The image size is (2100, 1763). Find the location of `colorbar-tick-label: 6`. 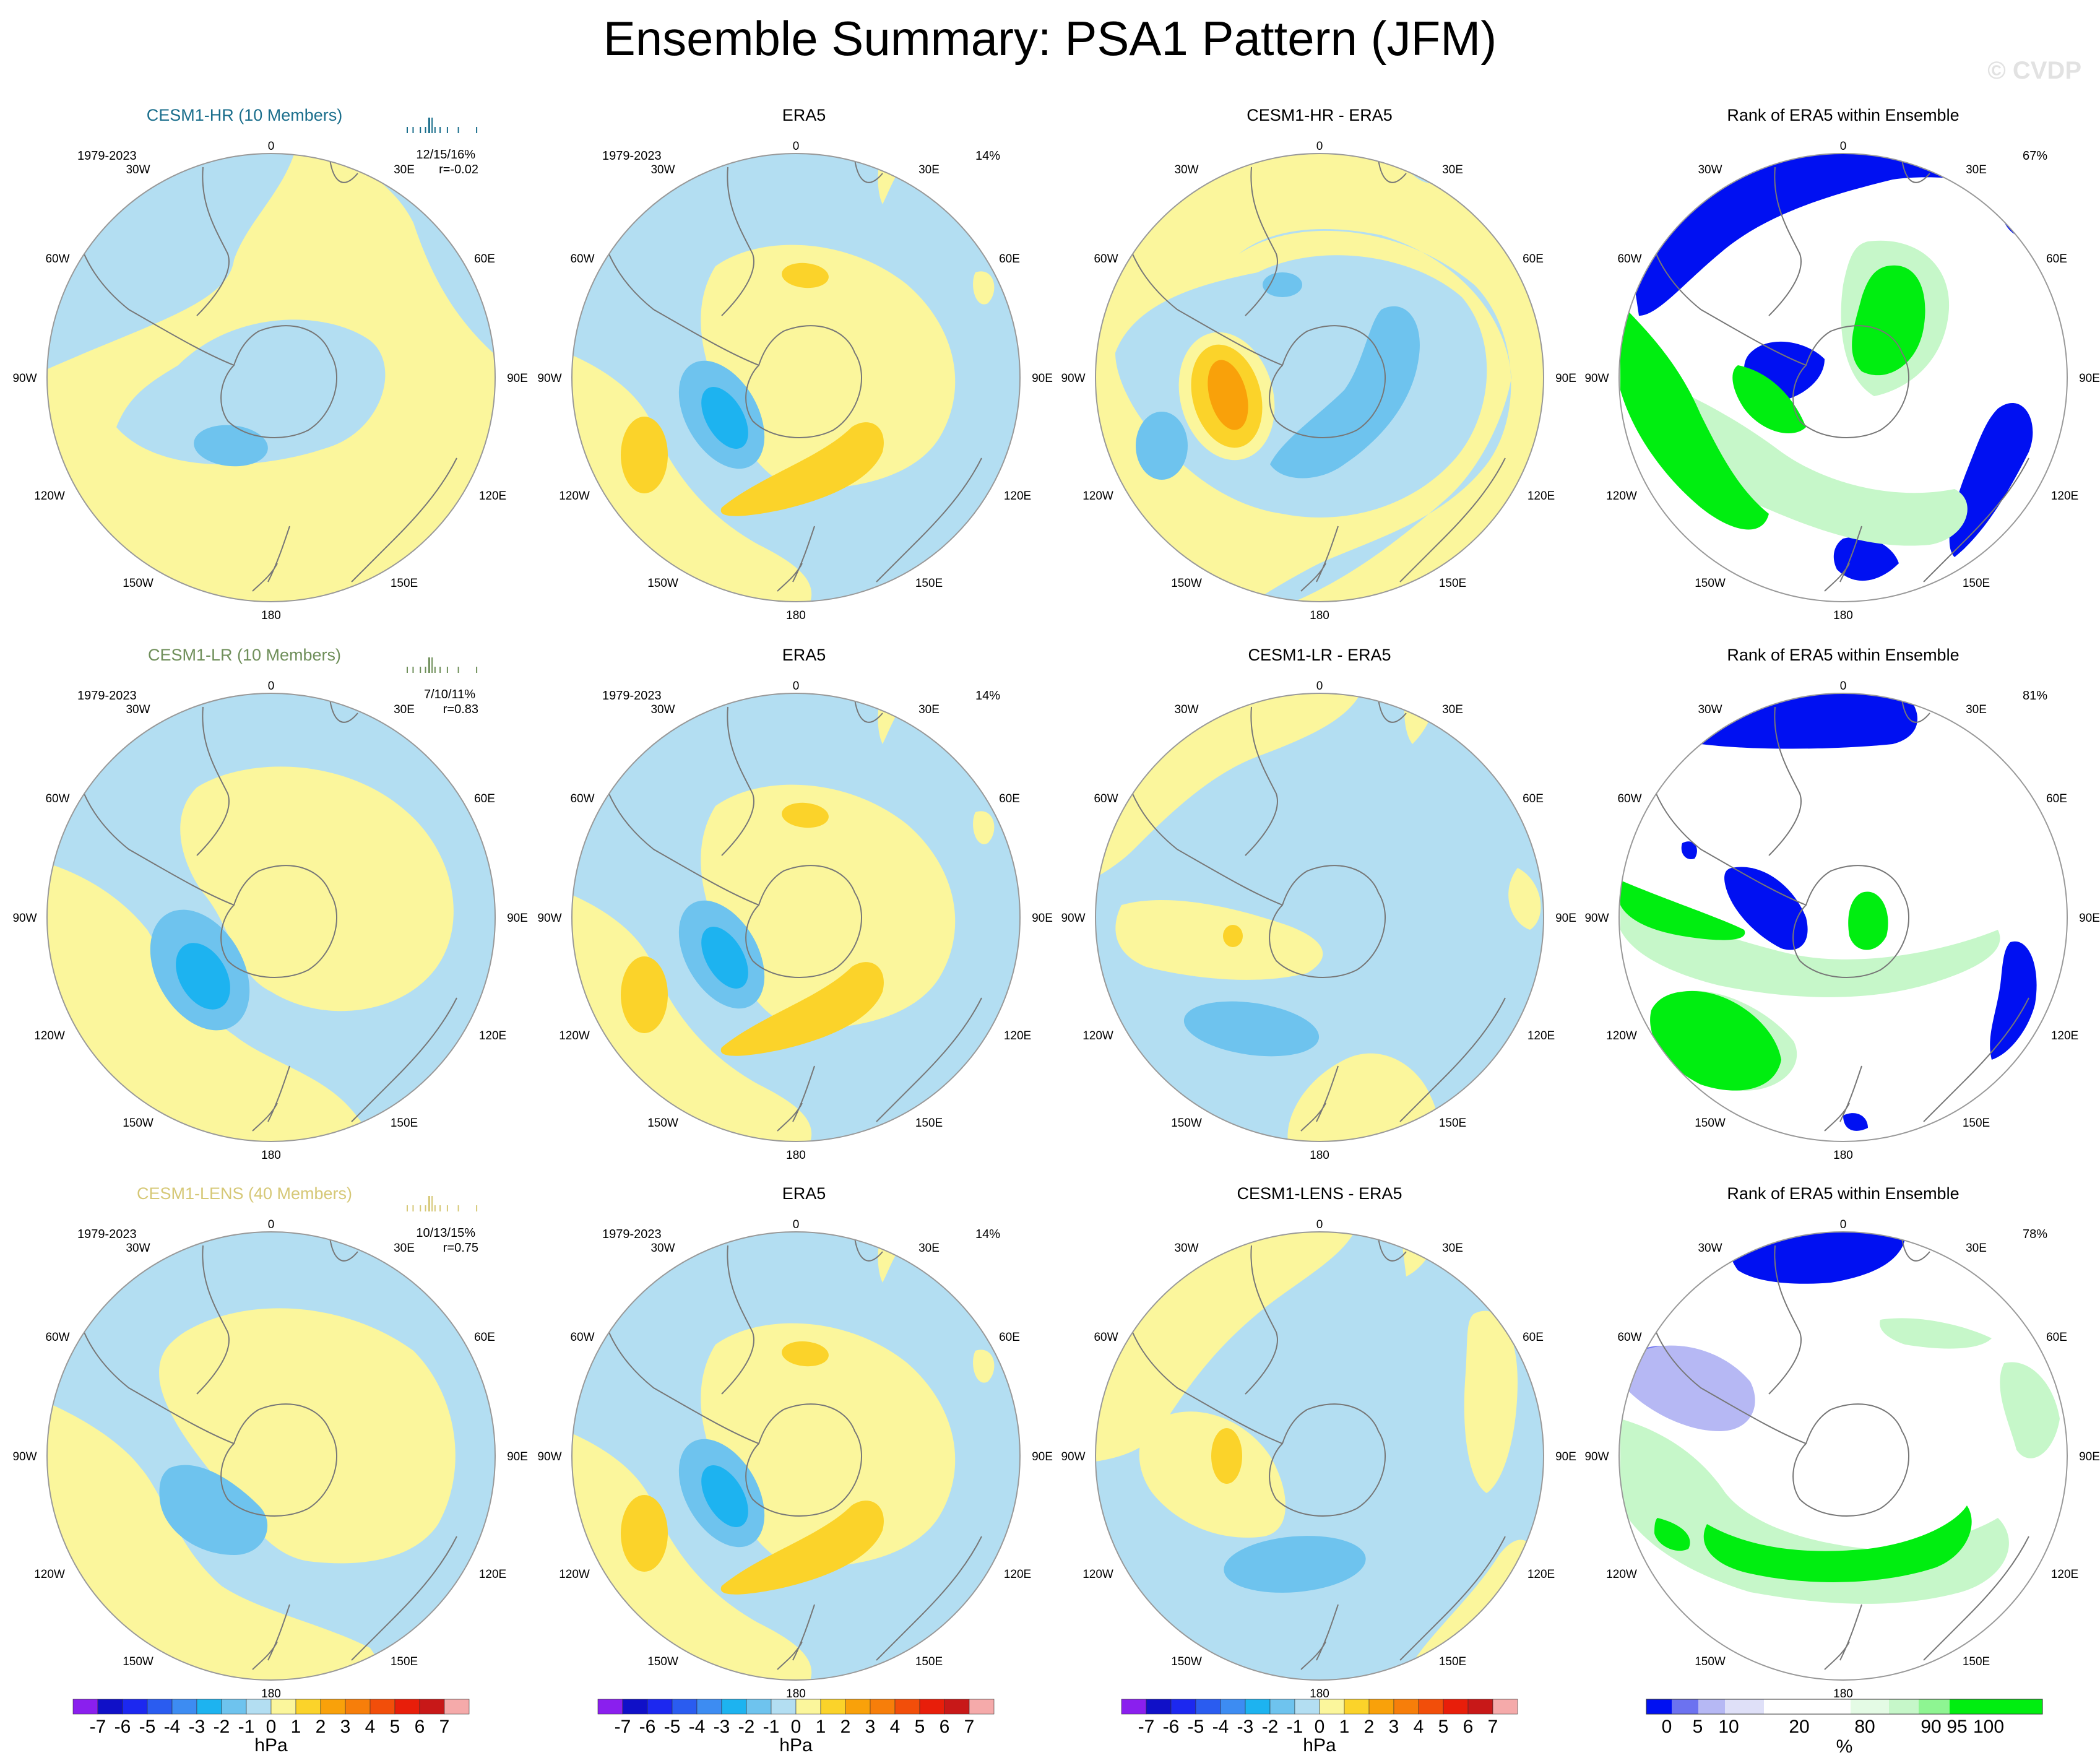

colorbar-tick-label: 6 is located at coordinates (420, 1727).